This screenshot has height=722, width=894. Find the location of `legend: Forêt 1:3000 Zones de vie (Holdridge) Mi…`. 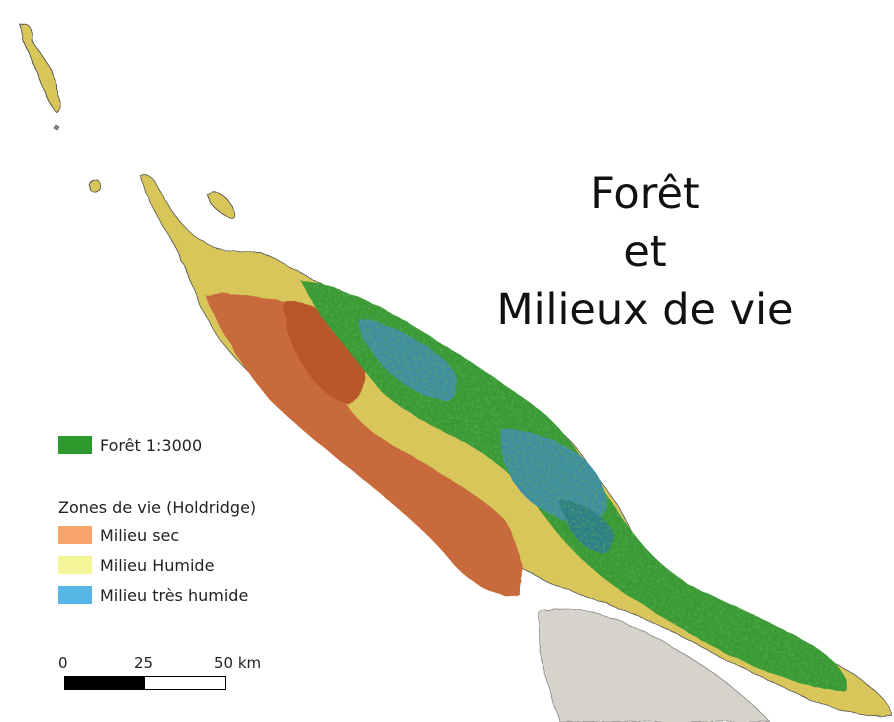

legend: Forêt 1:3000 Zones de vie (Holdridge) Mi… is located at coordinates (157, 520).